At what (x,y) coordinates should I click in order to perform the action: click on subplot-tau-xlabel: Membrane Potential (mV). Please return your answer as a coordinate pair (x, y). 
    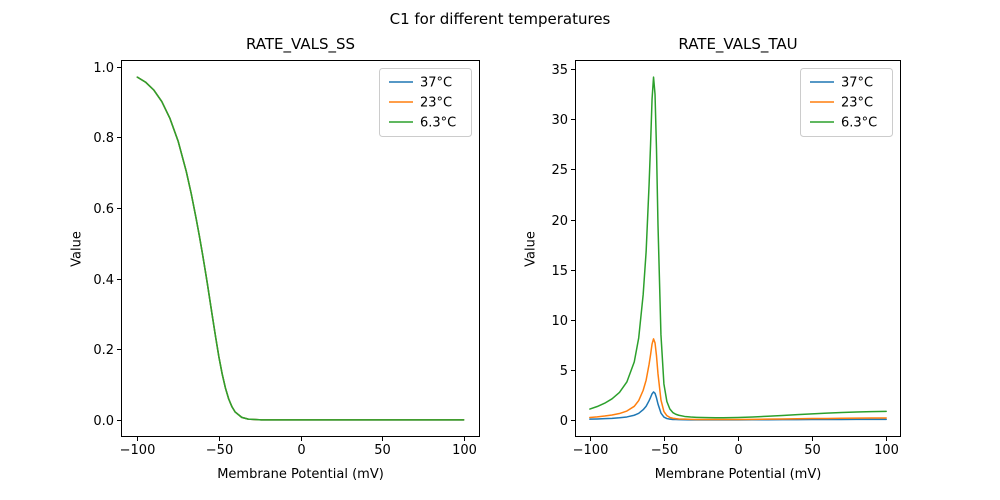
    Looking at the image, I should click on (738, 474).